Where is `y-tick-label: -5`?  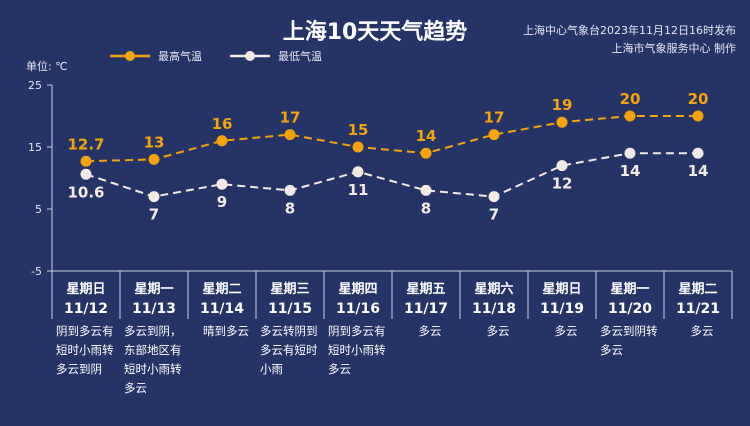 y-tick-label: -5 is located at coordinates (36, 271).